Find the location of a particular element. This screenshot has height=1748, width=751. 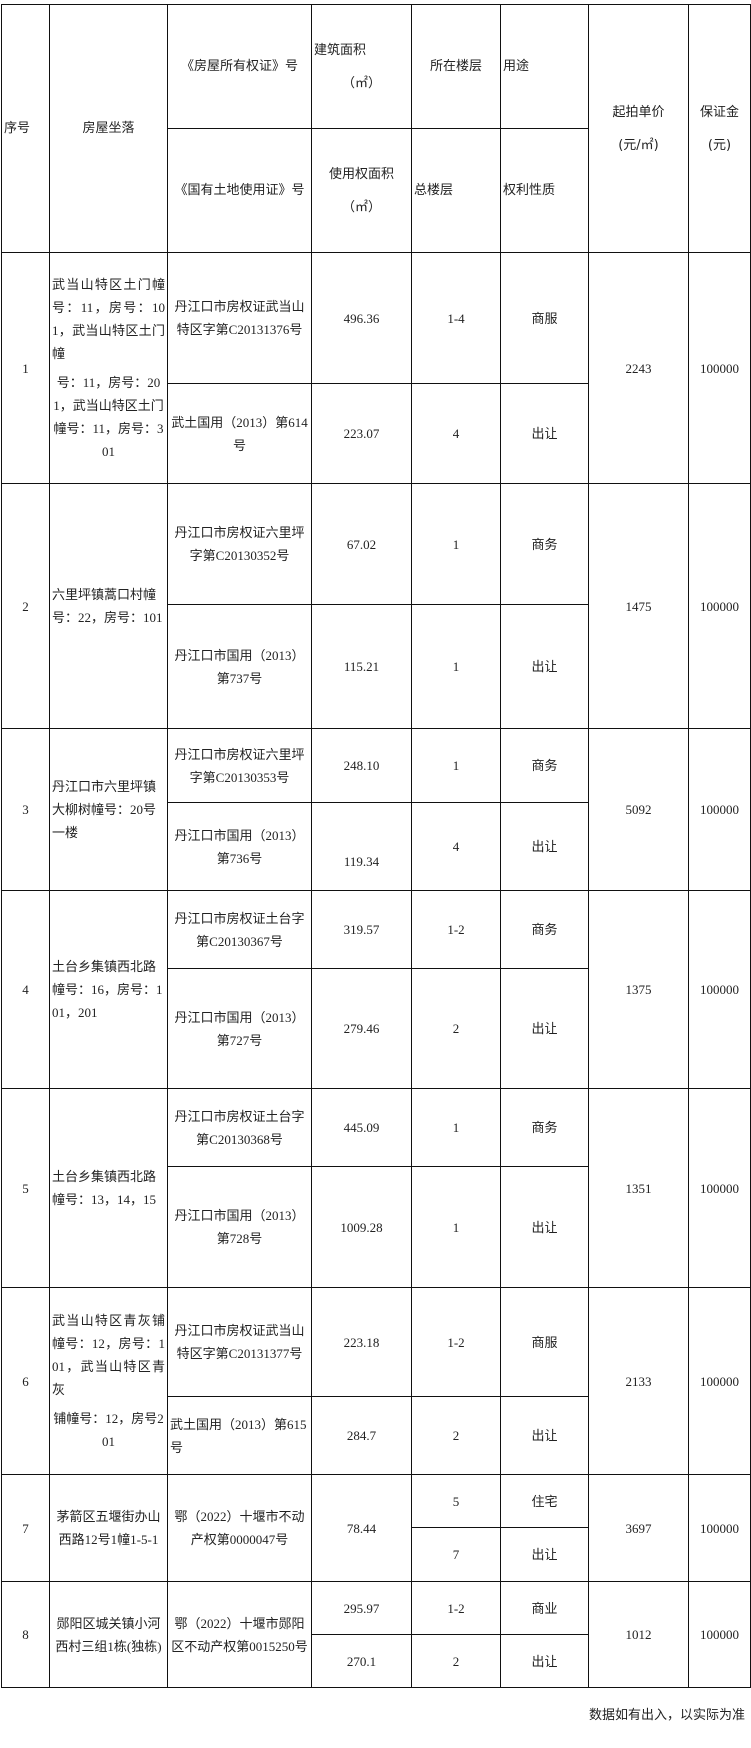

cell-location: 武当山特区青灰铺幢号：12，房号：101，武当山特区青灰 铺幢号：12，房号201 is located at coordinates (108, 1381).